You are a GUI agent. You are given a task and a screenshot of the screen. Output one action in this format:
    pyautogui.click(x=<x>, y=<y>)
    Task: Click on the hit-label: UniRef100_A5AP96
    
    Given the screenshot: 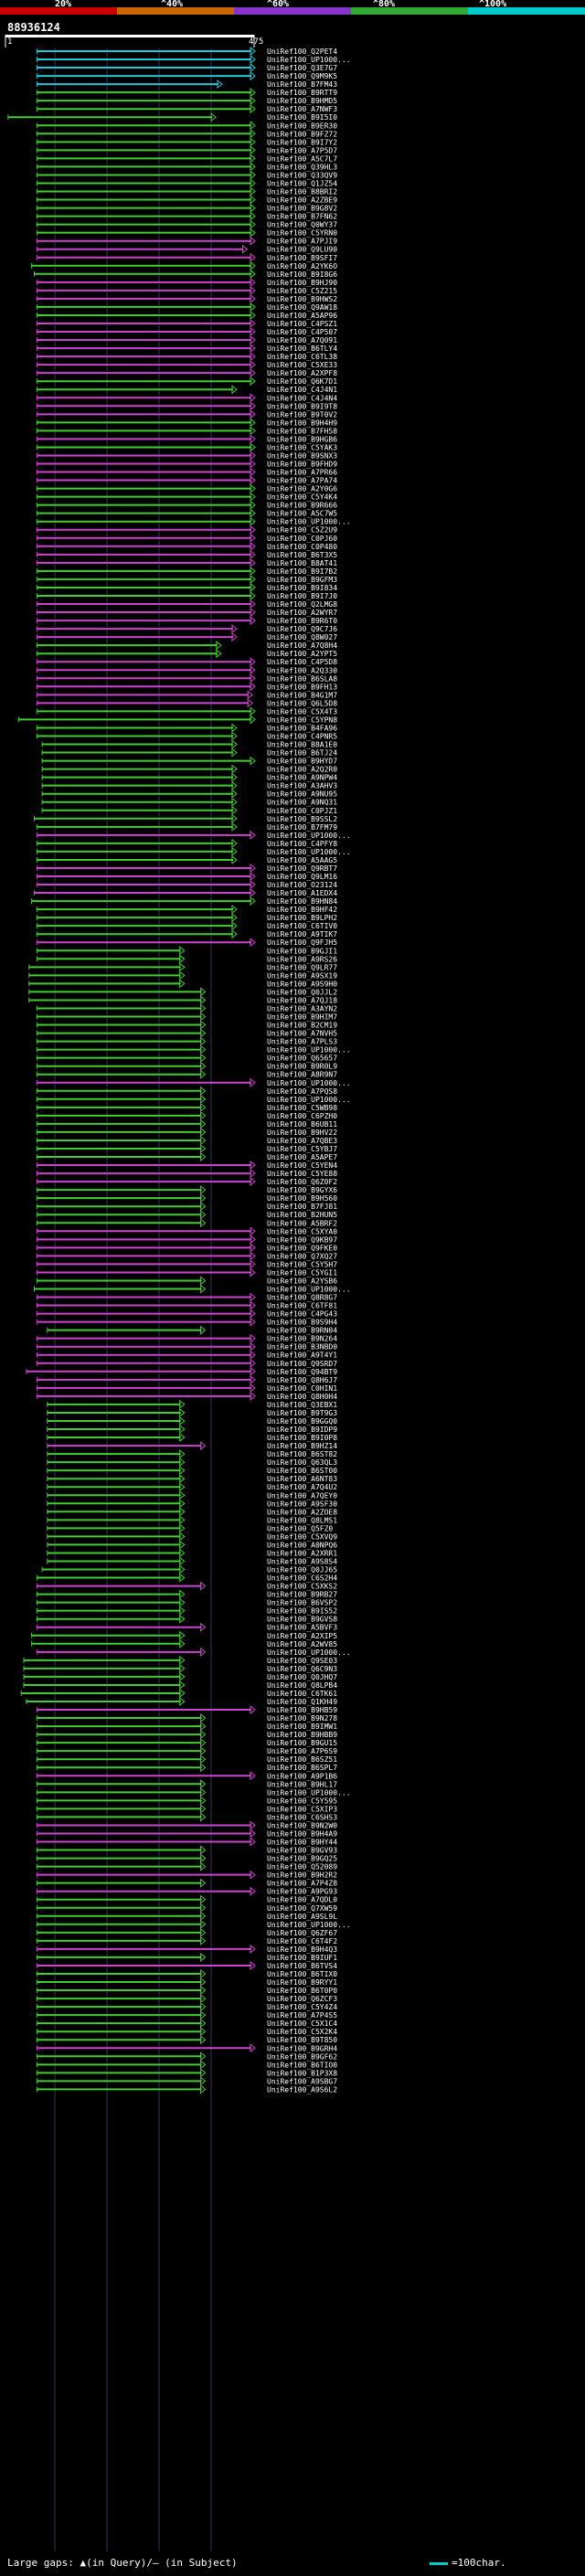 What is the action you would take?
    pyautogui.click(x=302, y=316)
    